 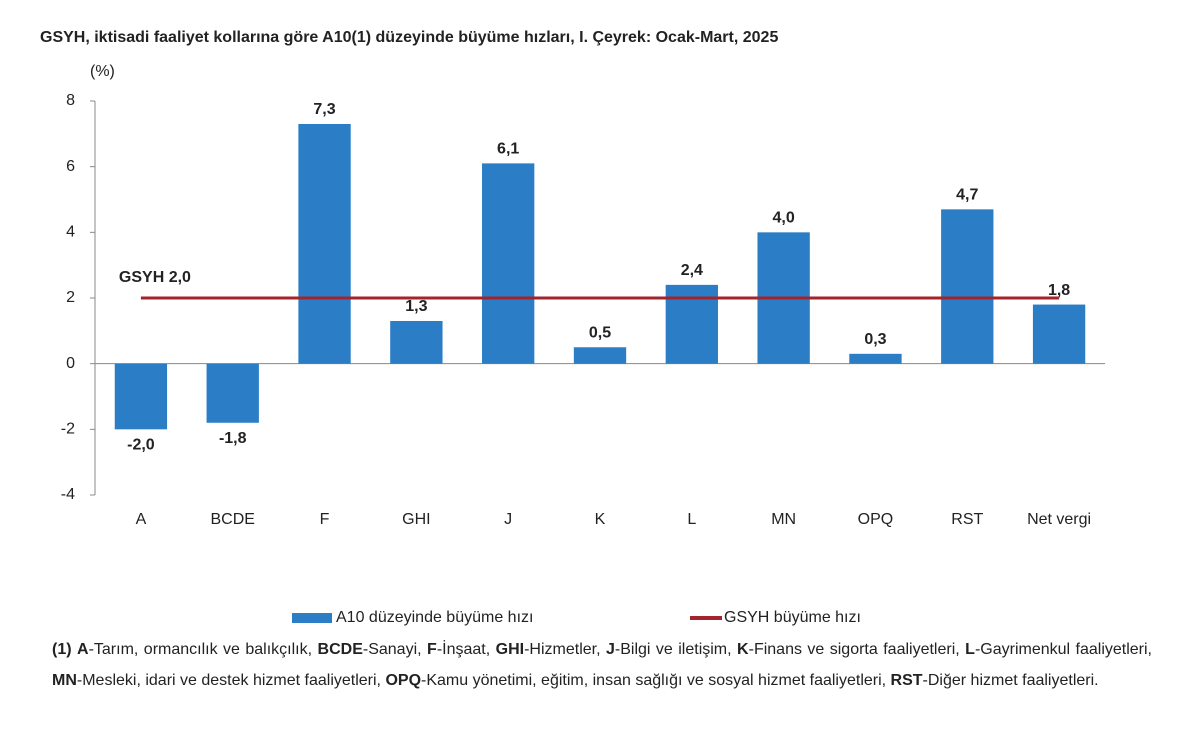 I want to click on y-tick-label: 8, so click(x=70, y=100).